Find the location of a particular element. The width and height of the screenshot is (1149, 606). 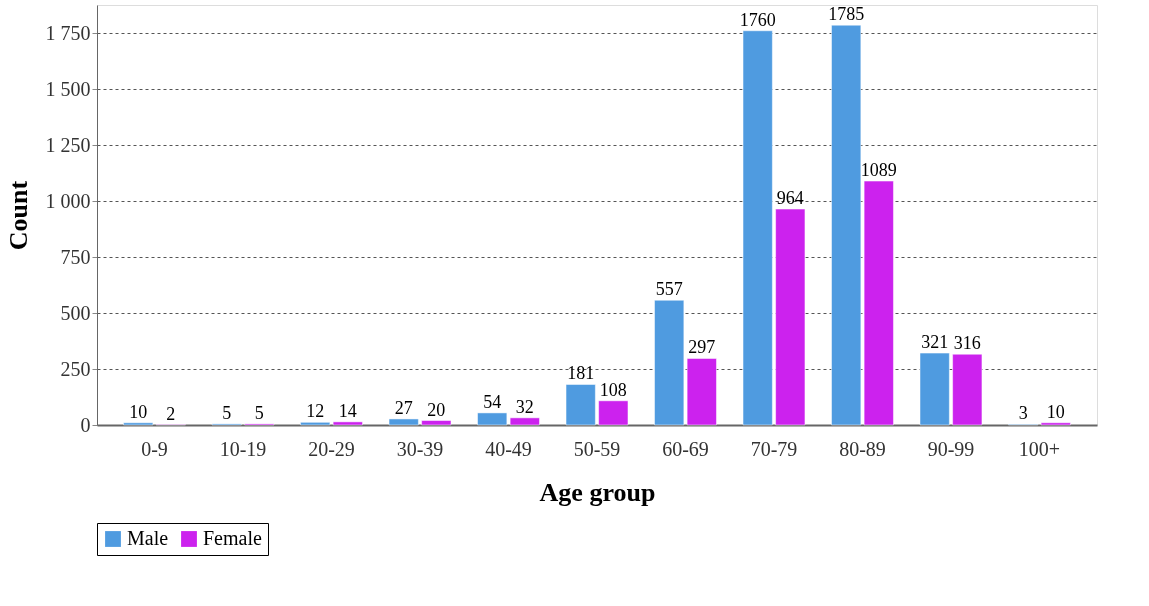

data-label: 557 is located at coordinates (669, 289).